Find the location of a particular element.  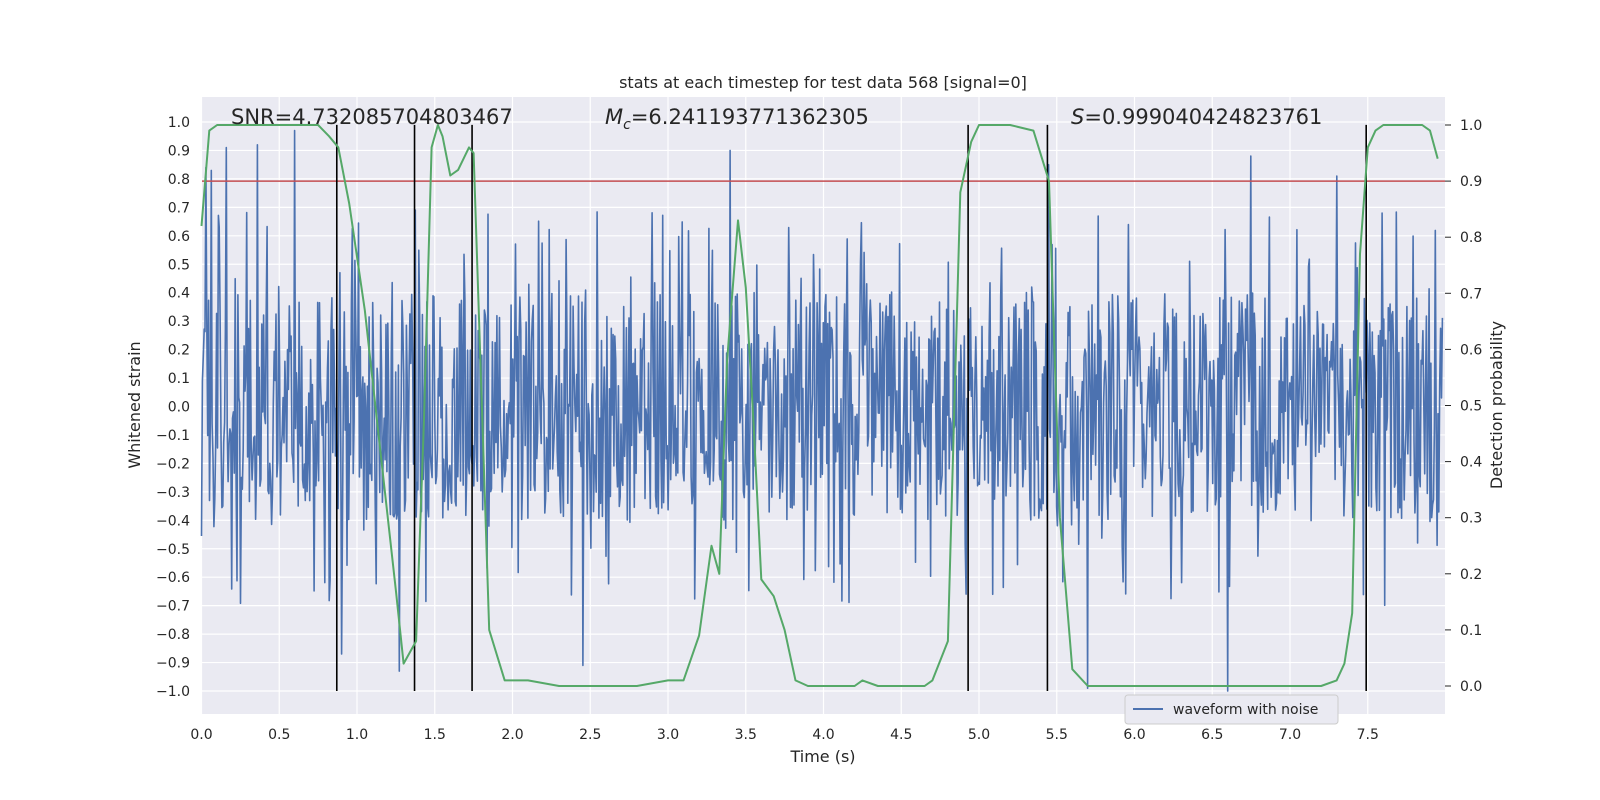

chirp-mass-value: =6.241193771362305 is located at coordinates (750, 117).